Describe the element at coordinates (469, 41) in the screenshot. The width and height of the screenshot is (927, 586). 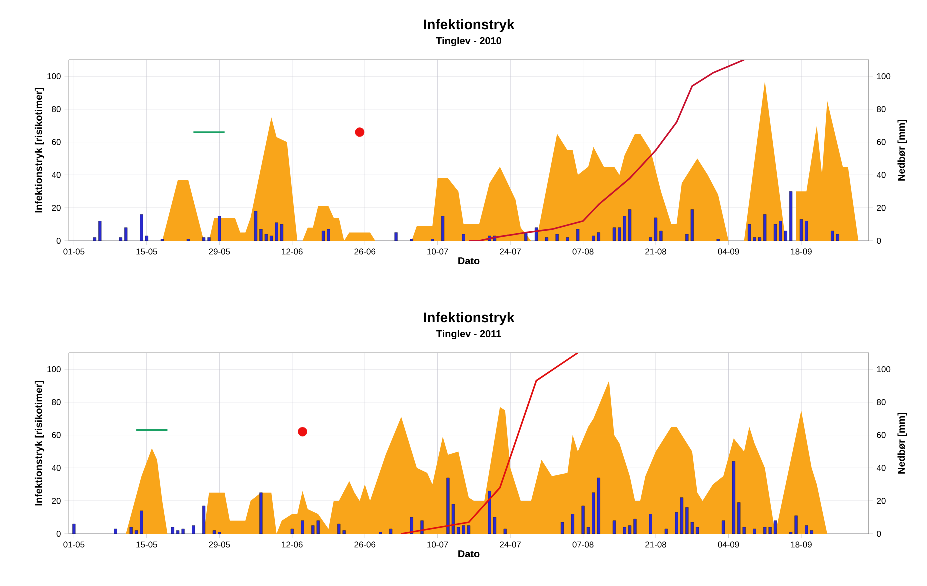
I see `chart-subtitle: Tinglev - 2010` at that location.